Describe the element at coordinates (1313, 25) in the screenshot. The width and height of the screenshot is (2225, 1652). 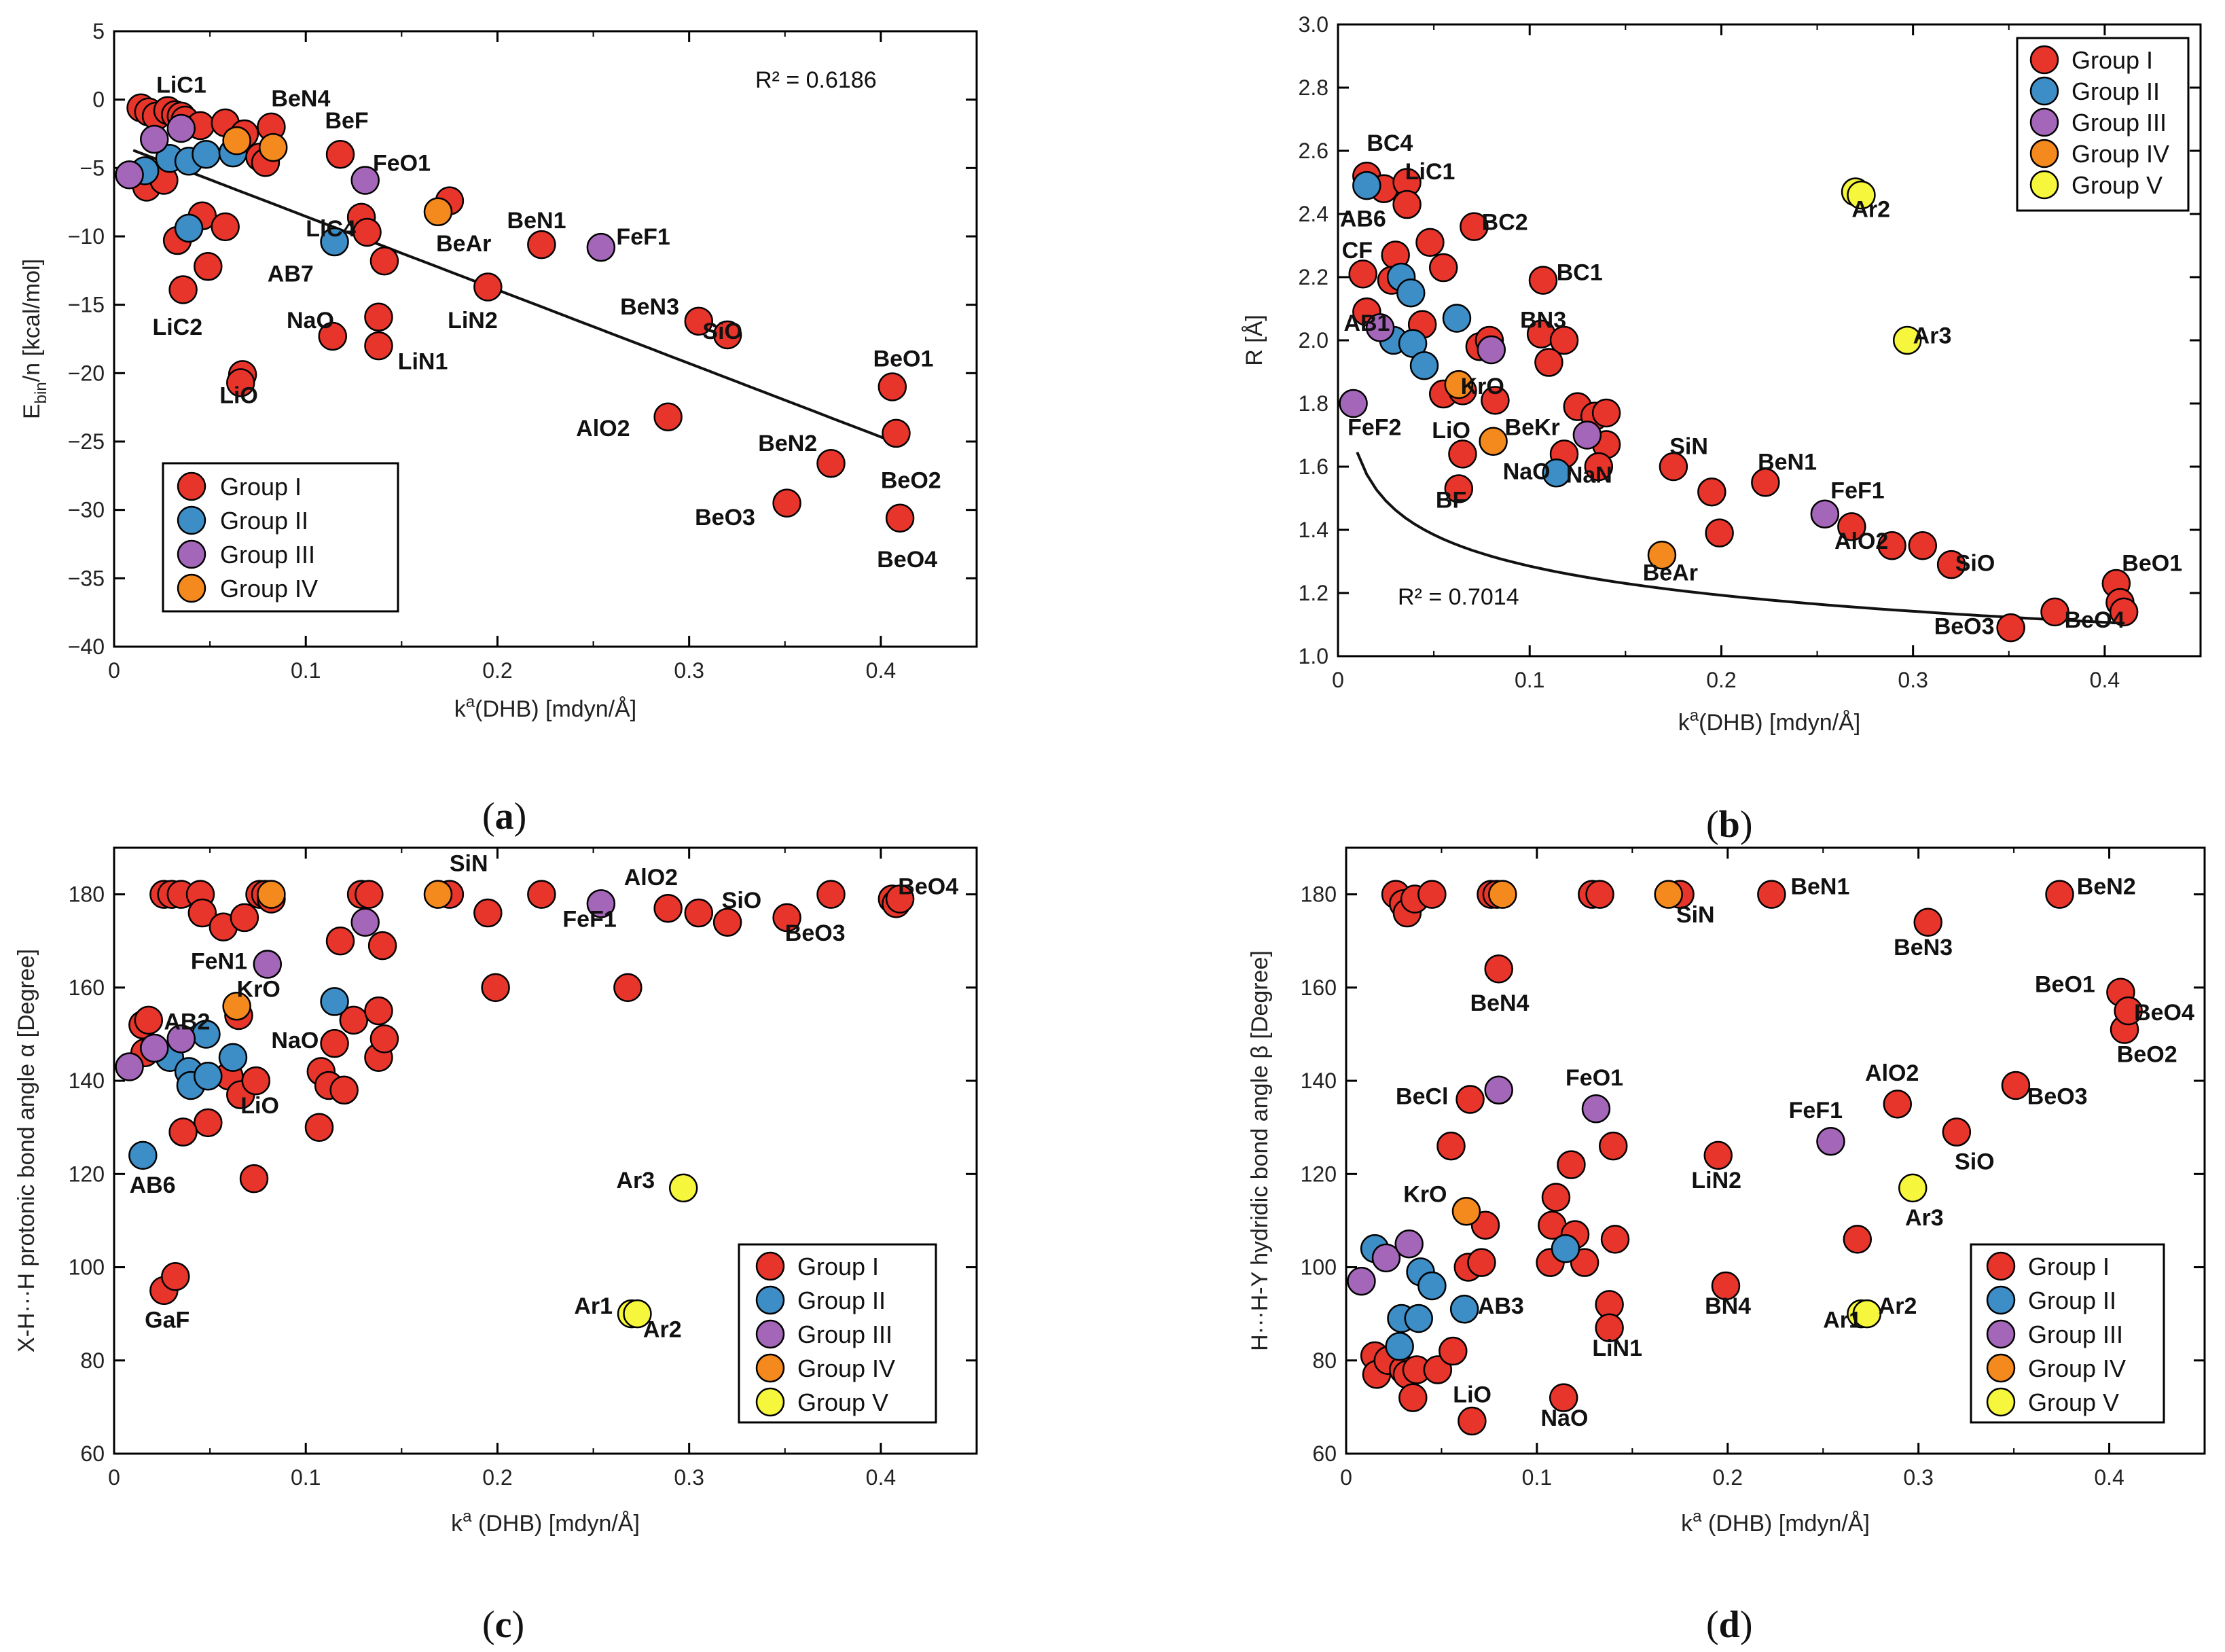
I see `y-tick-label: 3.0` at that location.